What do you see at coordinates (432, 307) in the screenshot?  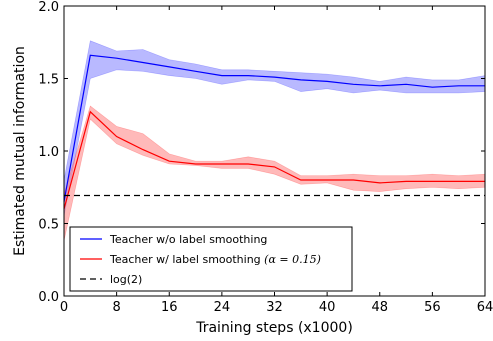 I see `x-tick-label: 56` at bounding box center [432, 307].